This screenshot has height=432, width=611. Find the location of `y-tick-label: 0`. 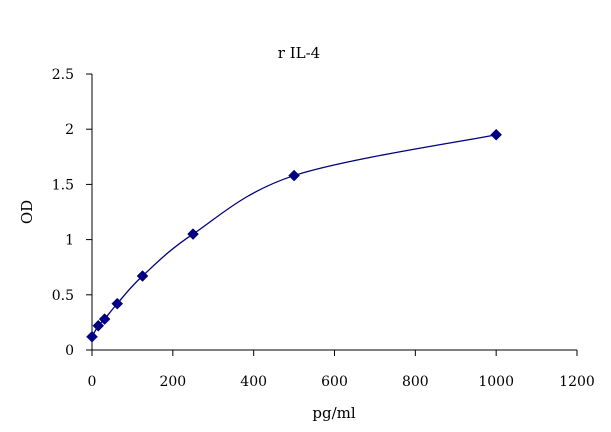

y-tick-label: 0 is located at coordinates (69, 351).